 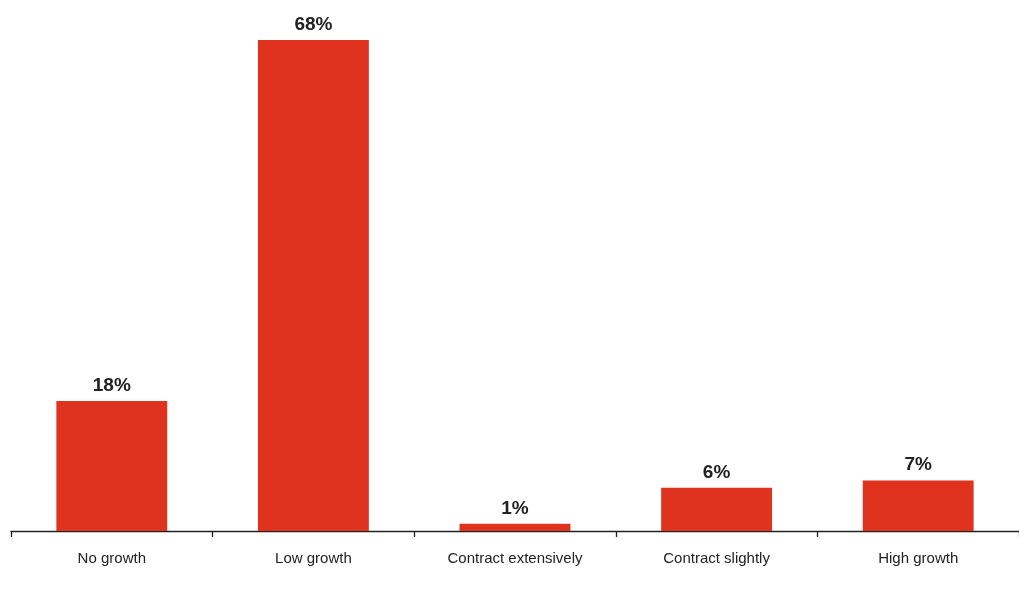 What do you see at coordinates (111, 385) in the screenshot?
I see `data-label: 18%` at bounding box center [111, 385].